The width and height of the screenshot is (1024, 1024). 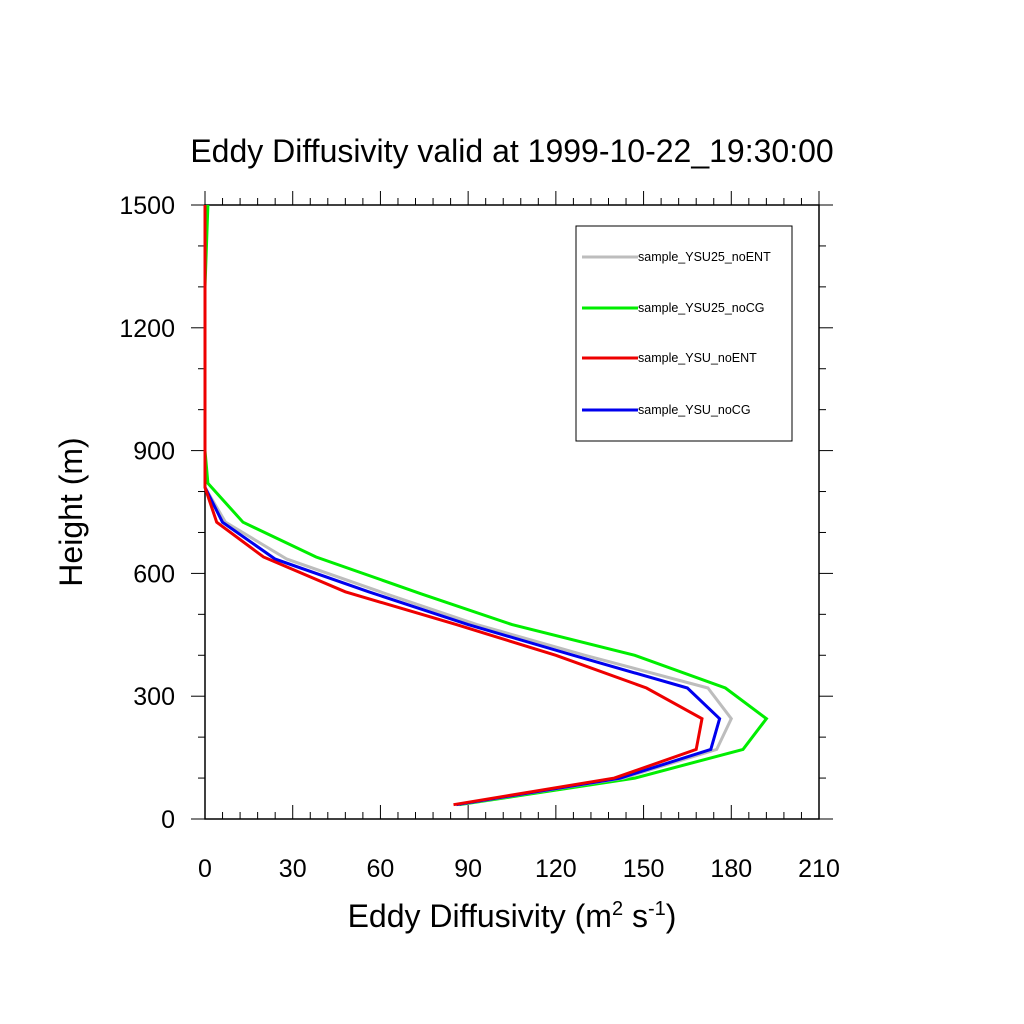 What do you see at coordinates (154, 697) in the screenshot?
I see `y-tick-label: 300` at bounding box center [154, 697].